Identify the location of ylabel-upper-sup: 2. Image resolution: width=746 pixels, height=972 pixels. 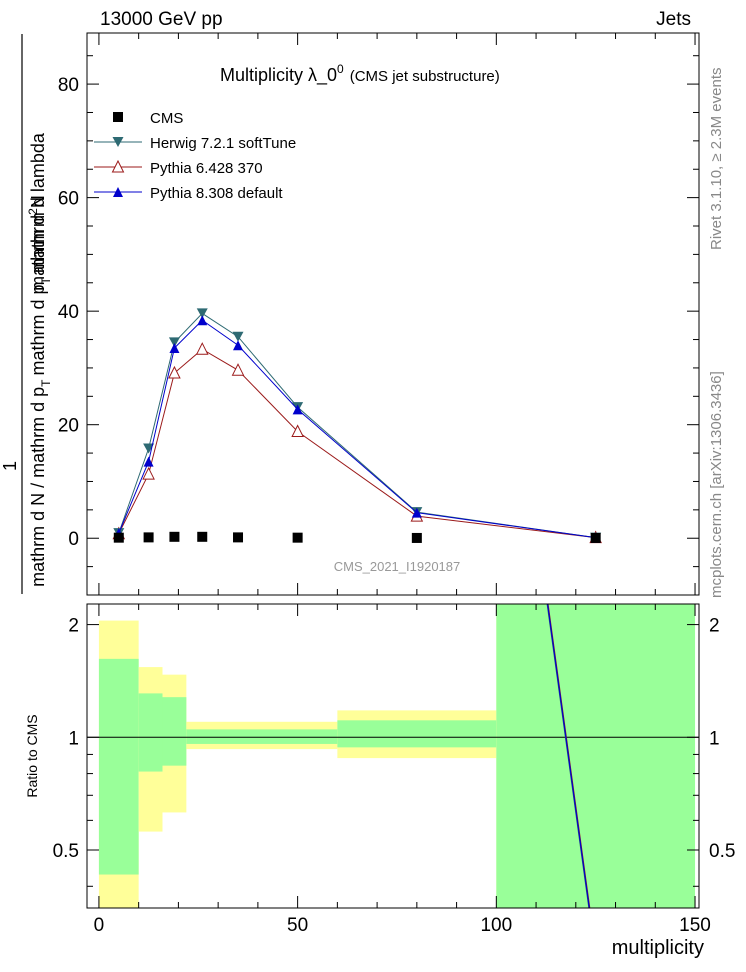
(33, 211).